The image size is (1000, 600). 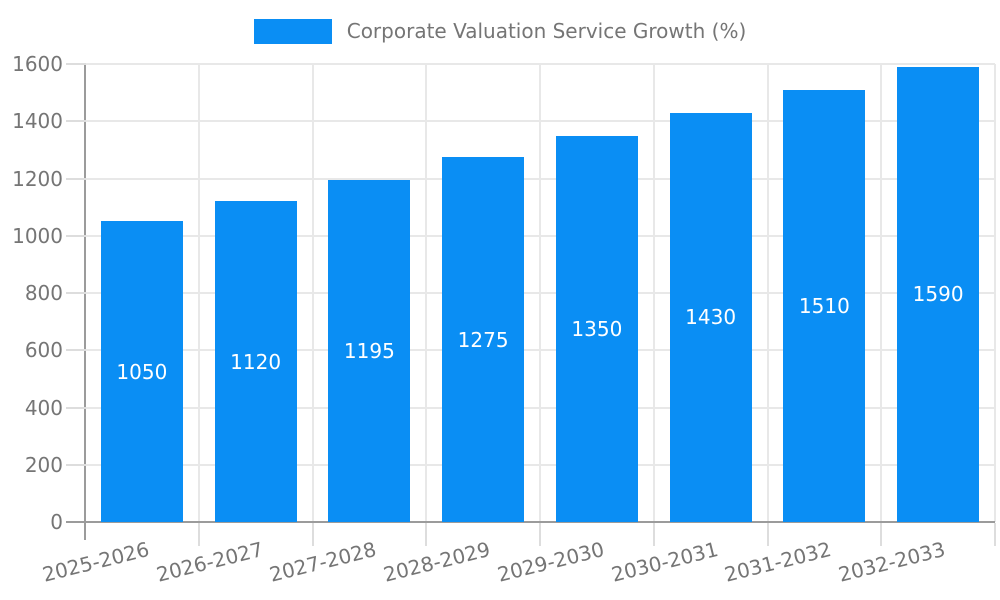 What do you see at coordinates (437, 562) in the screenshot?
I see `x-tick-label: 2028-2029` at bounding box center [437, 562].